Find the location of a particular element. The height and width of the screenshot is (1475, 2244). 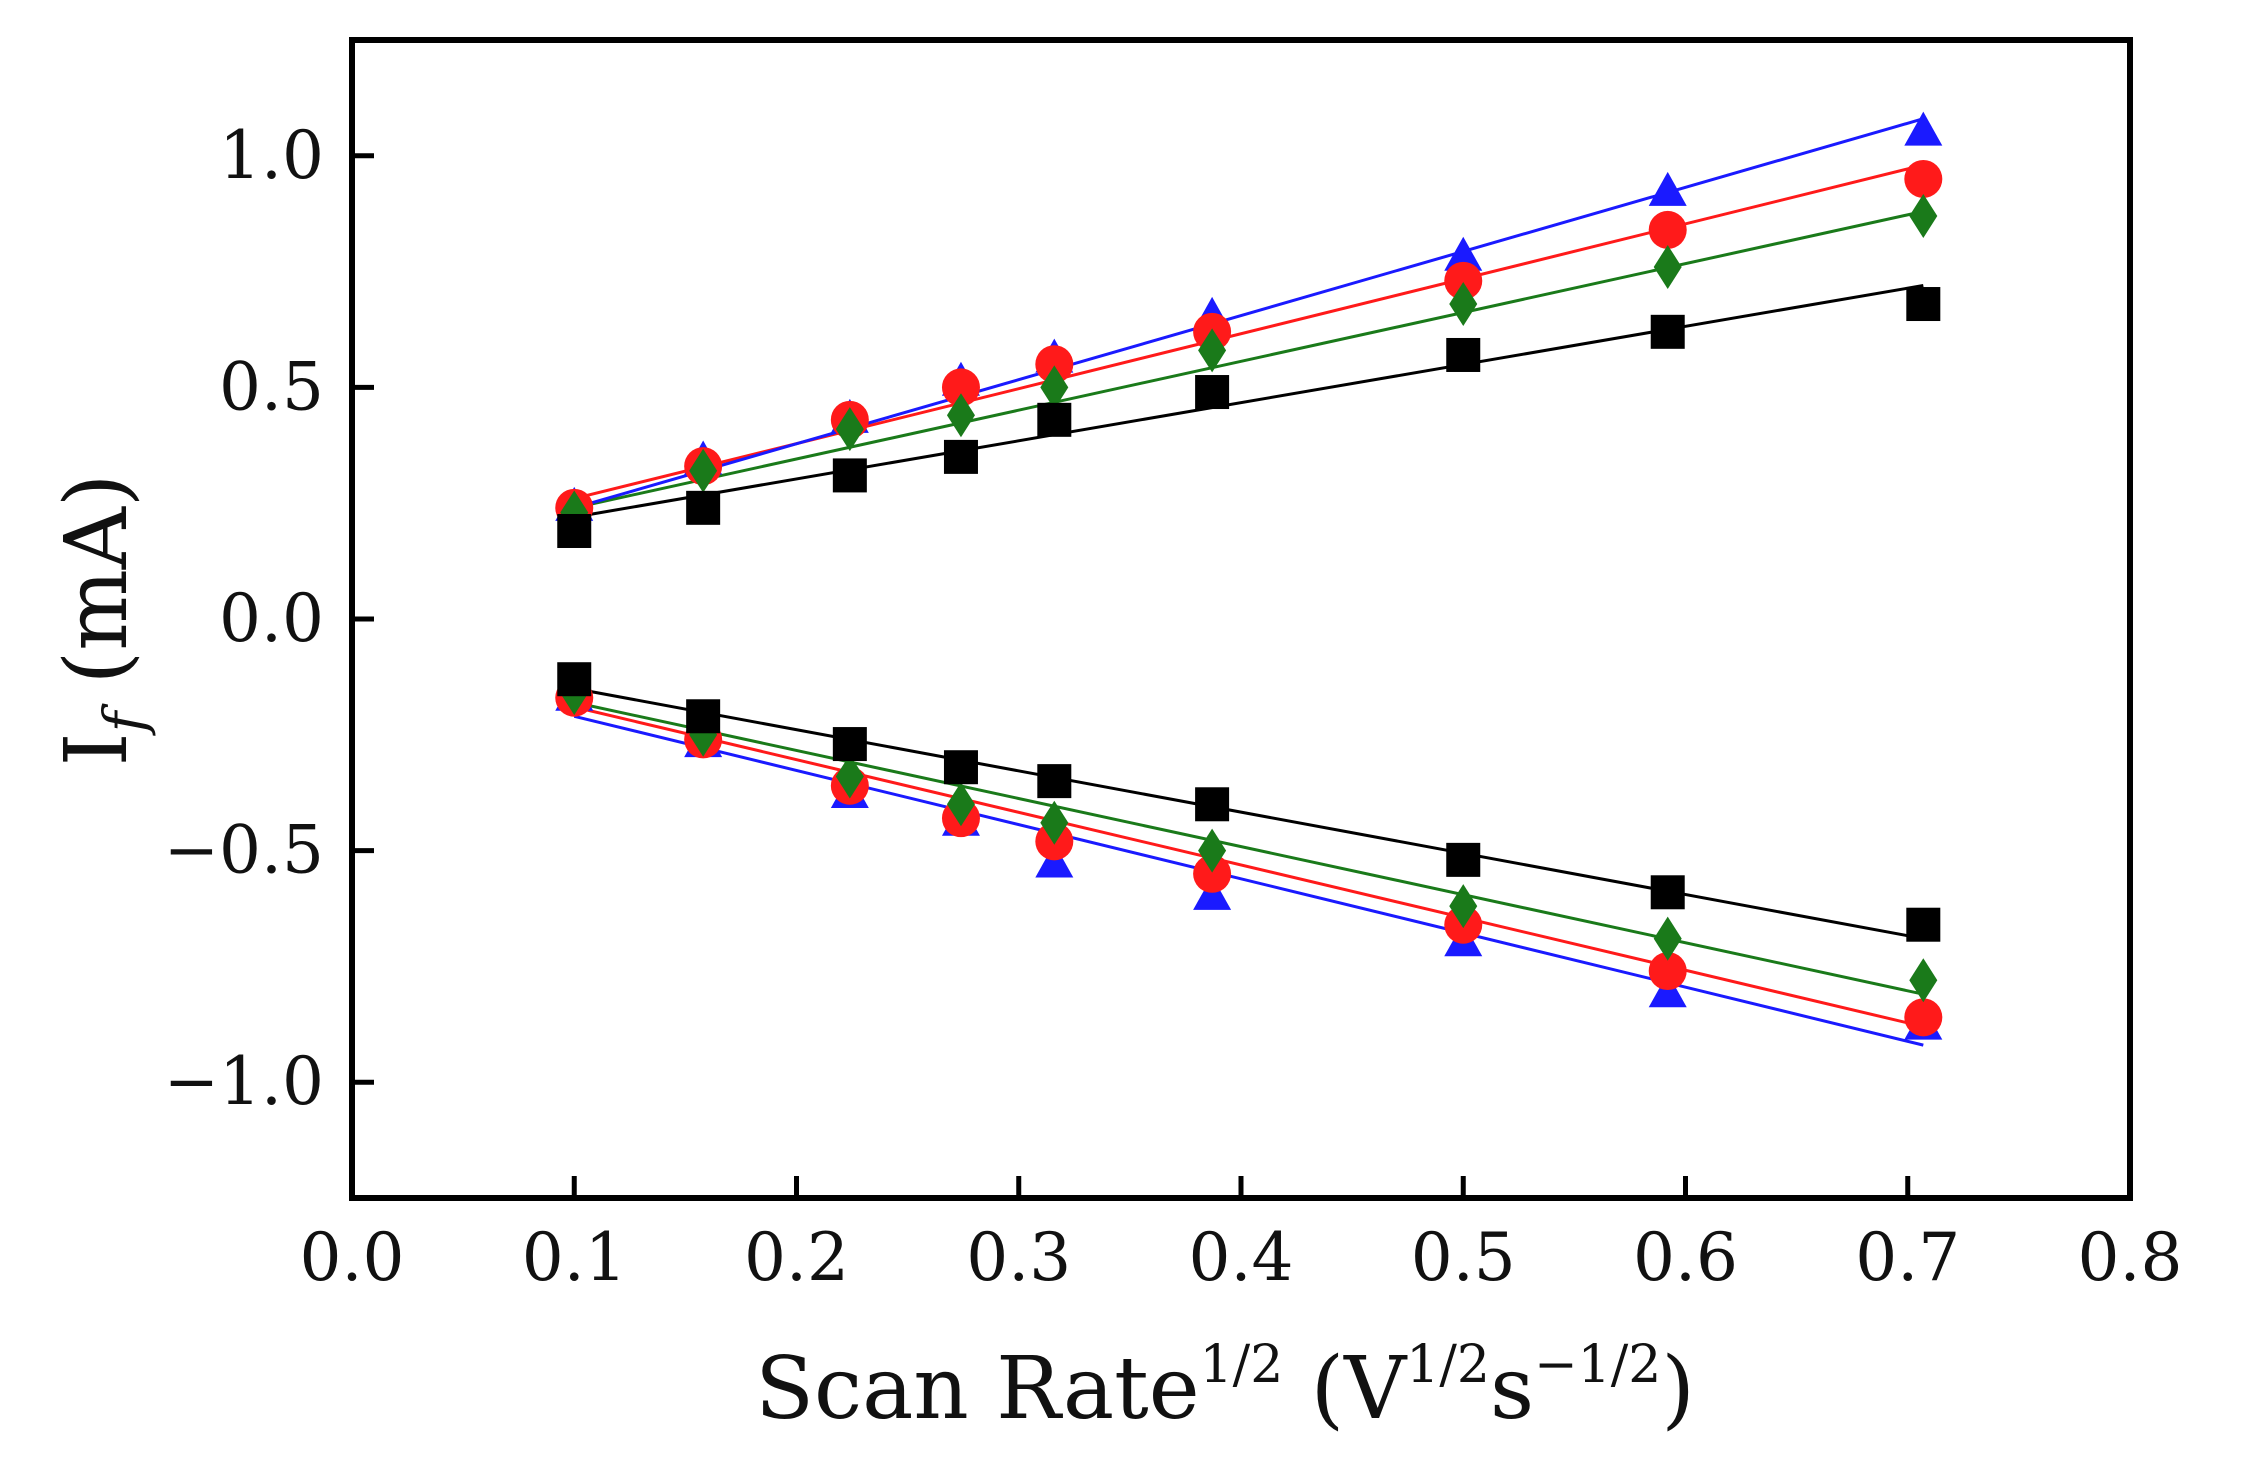

x-tick-label: 0.6 is located at coordinates (1685, 1257).